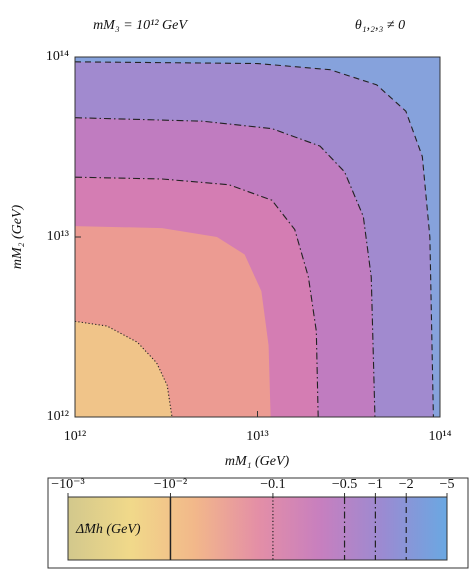 Image resolution: width=474 pixels, height=579 pixels. I want to click on contour-region, so click(123, 369).